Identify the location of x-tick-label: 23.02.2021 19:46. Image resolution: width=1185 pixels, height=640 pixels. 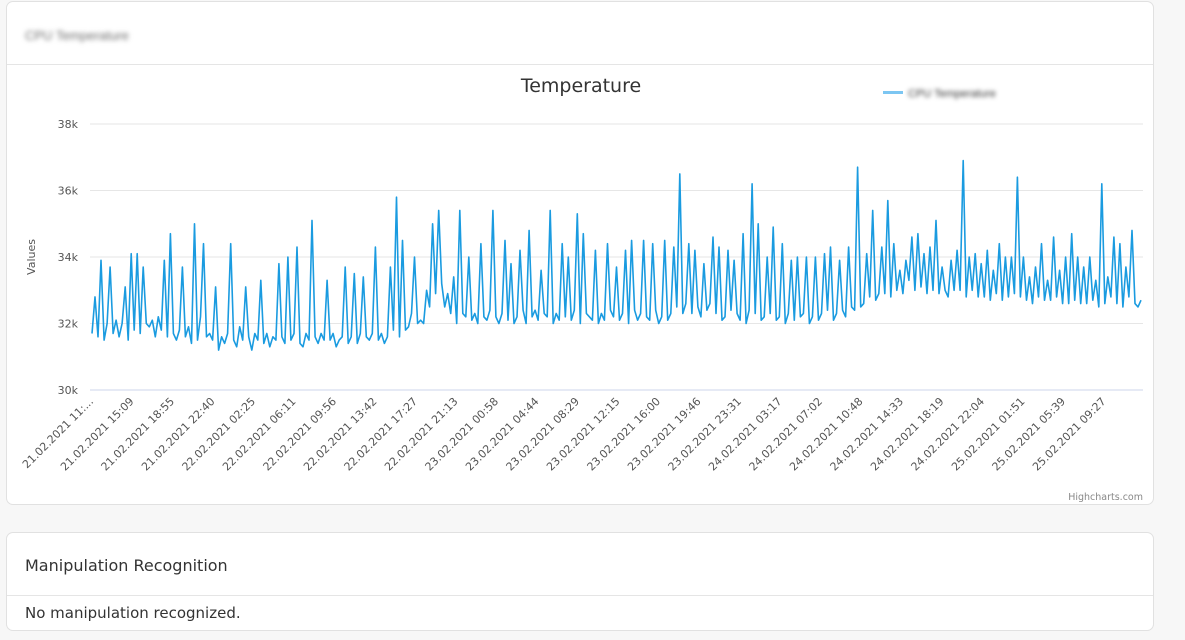
(664, 434).